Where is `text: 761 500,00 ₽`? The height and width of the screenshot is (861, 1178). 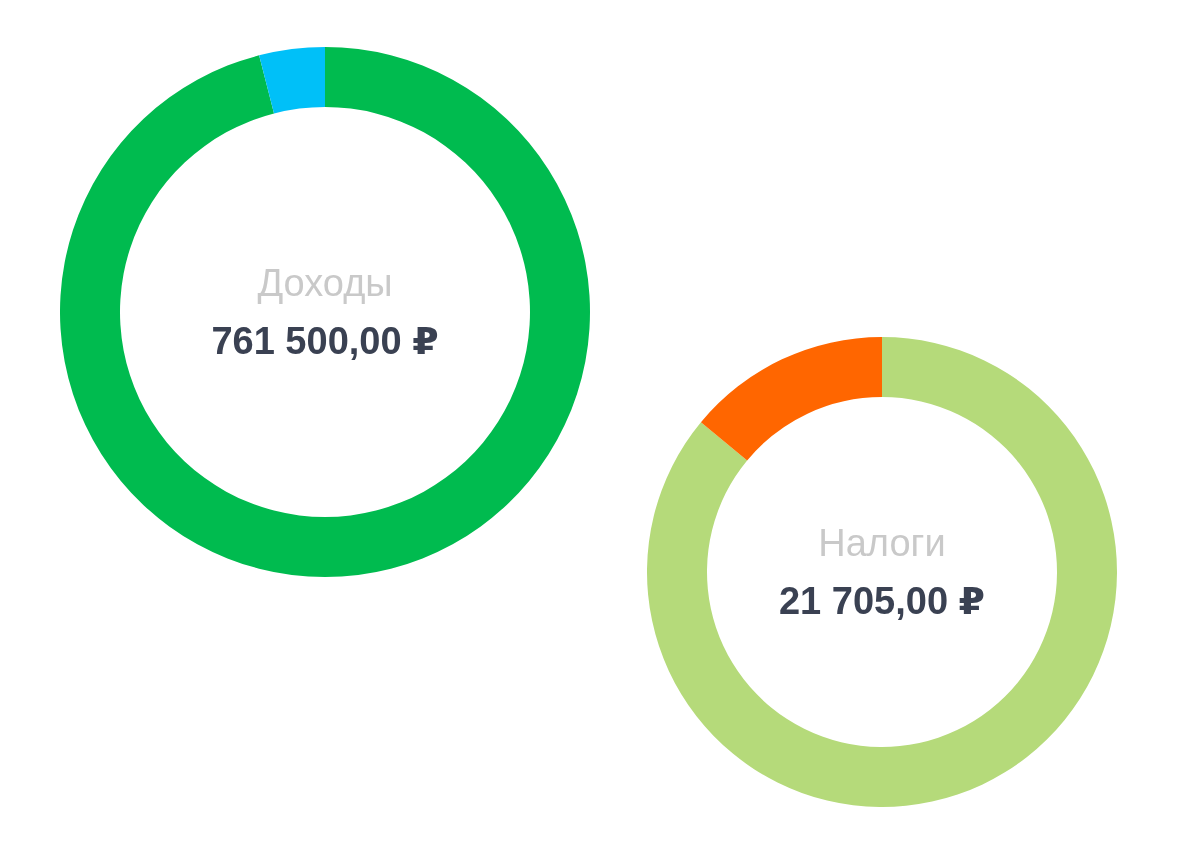
text: 761 500,00 ₽ is located at coordinates (325, 341).